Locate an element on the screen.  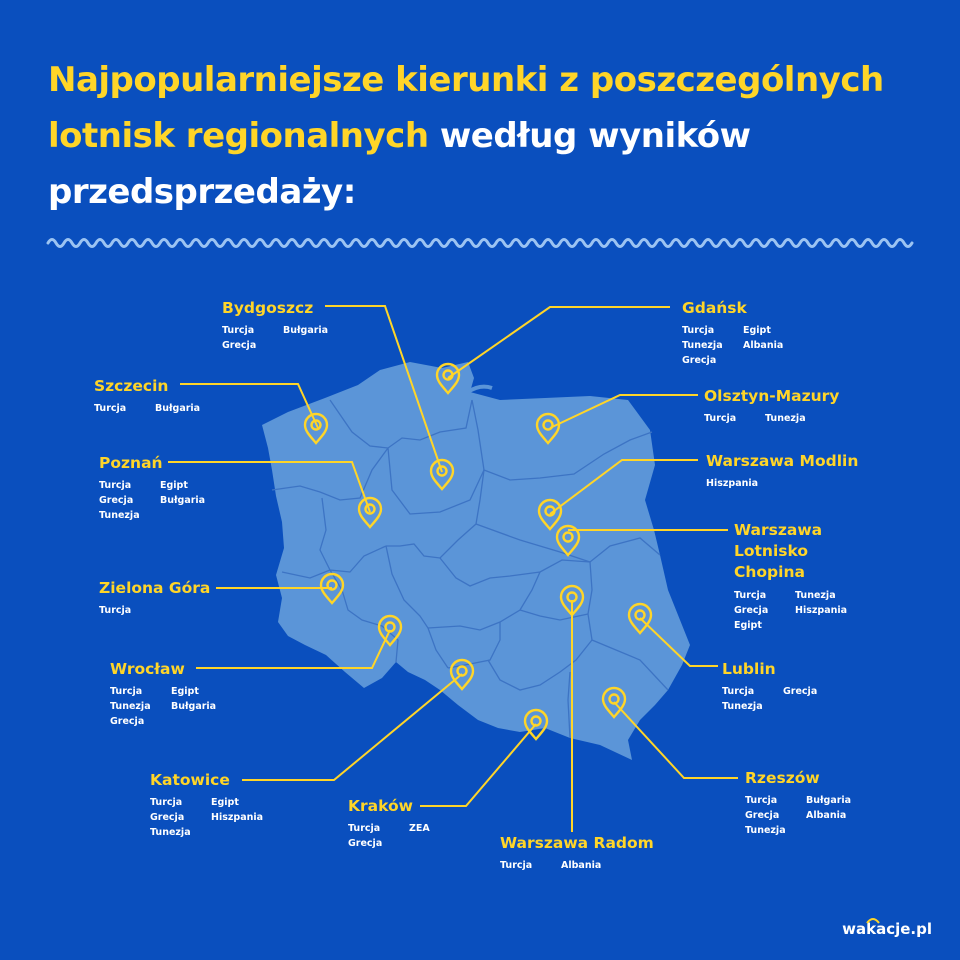
destination: ZEA is located at coordinates (419, 828).